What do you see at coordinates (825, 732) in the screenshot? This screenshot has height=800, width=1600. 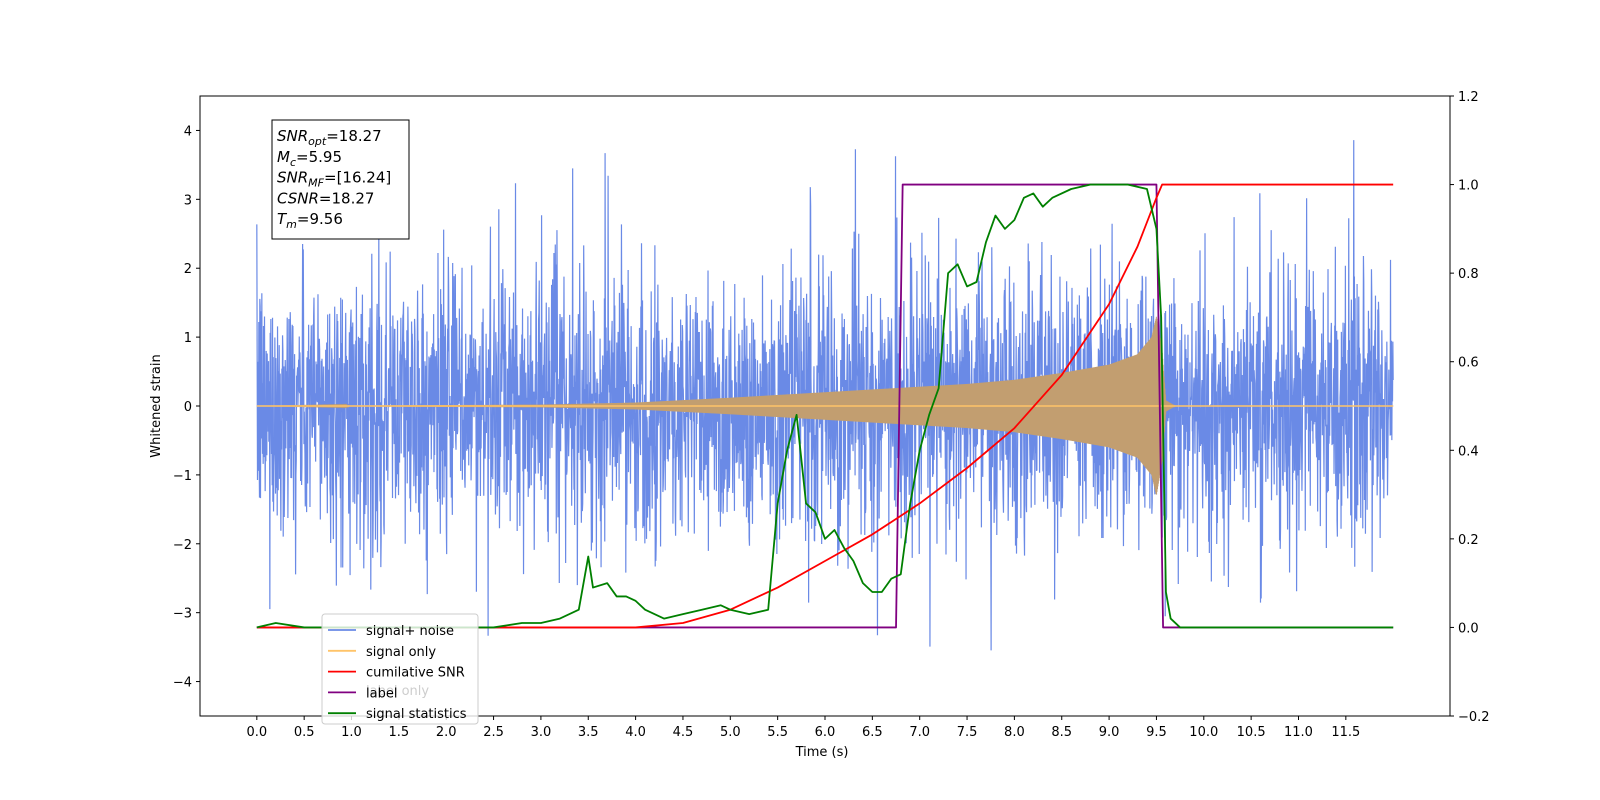 I see `x-tick-label: 6.0` at bounding box center [825, 732].